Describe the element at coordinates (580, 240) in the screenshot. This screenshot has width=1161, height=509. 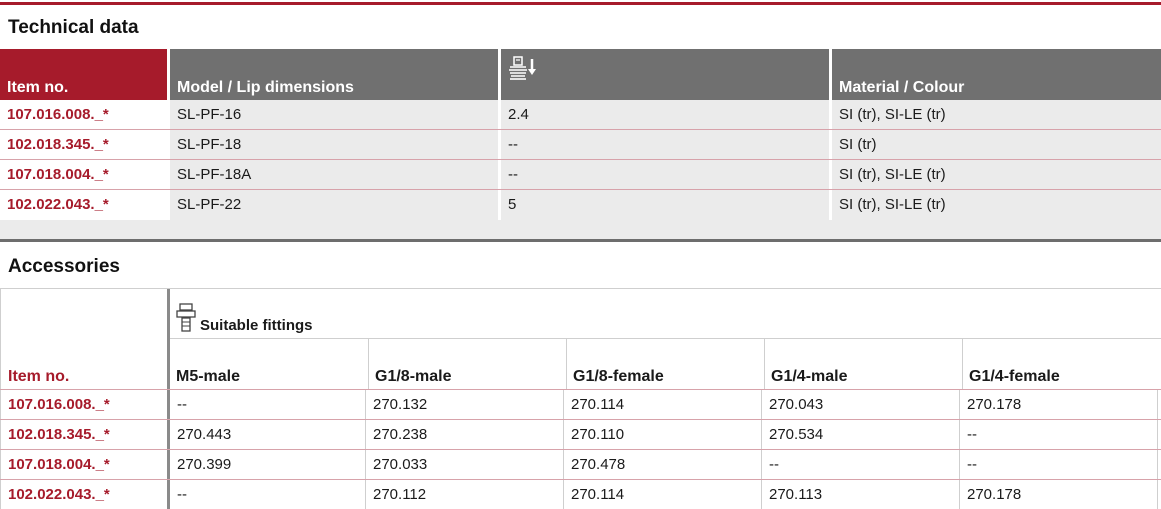
I see `section-divider` at that location.